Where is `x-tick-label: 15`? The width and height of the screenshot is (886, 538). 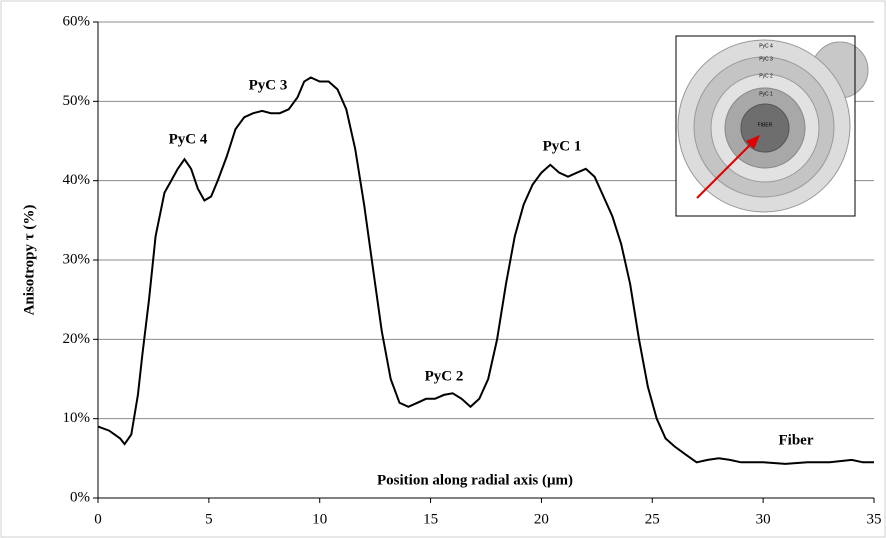 x-tick-label: 15 is located at coordinates (430, 519).